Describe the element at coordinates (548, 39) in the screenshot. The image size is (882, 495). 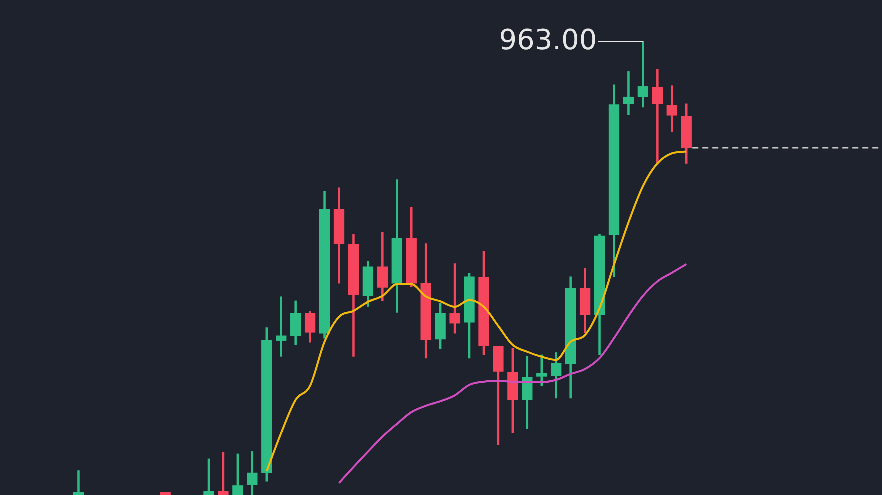
I see `annotation: 963.00` at that location.